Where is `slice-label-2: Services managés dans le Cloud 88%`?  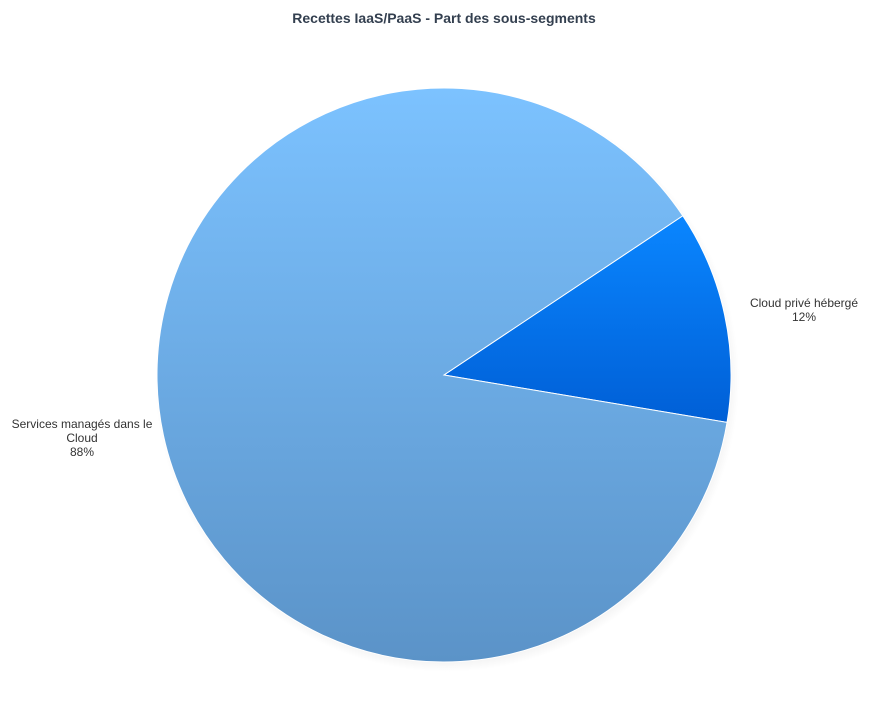
slice-label-2: Services managés dans le Cloud 88% is located at coordinates (82, 438).